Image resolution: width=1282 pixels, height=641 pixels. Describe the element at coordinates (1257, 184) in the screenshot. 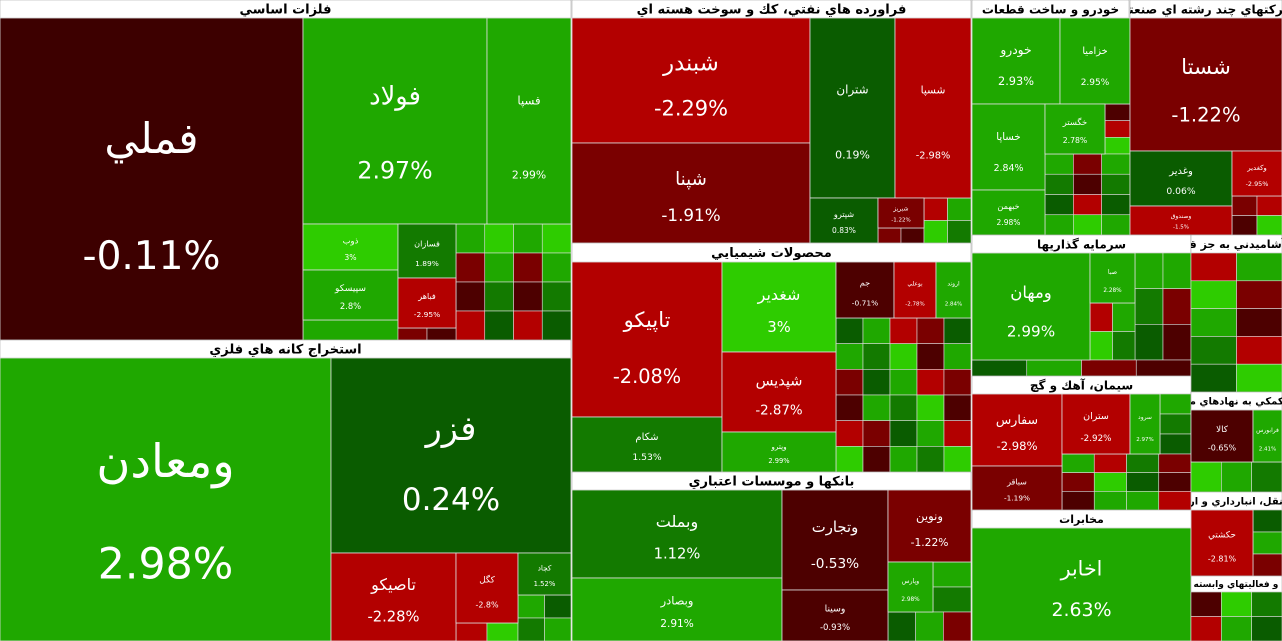

I see `stock-change: -2.95%` at that location.